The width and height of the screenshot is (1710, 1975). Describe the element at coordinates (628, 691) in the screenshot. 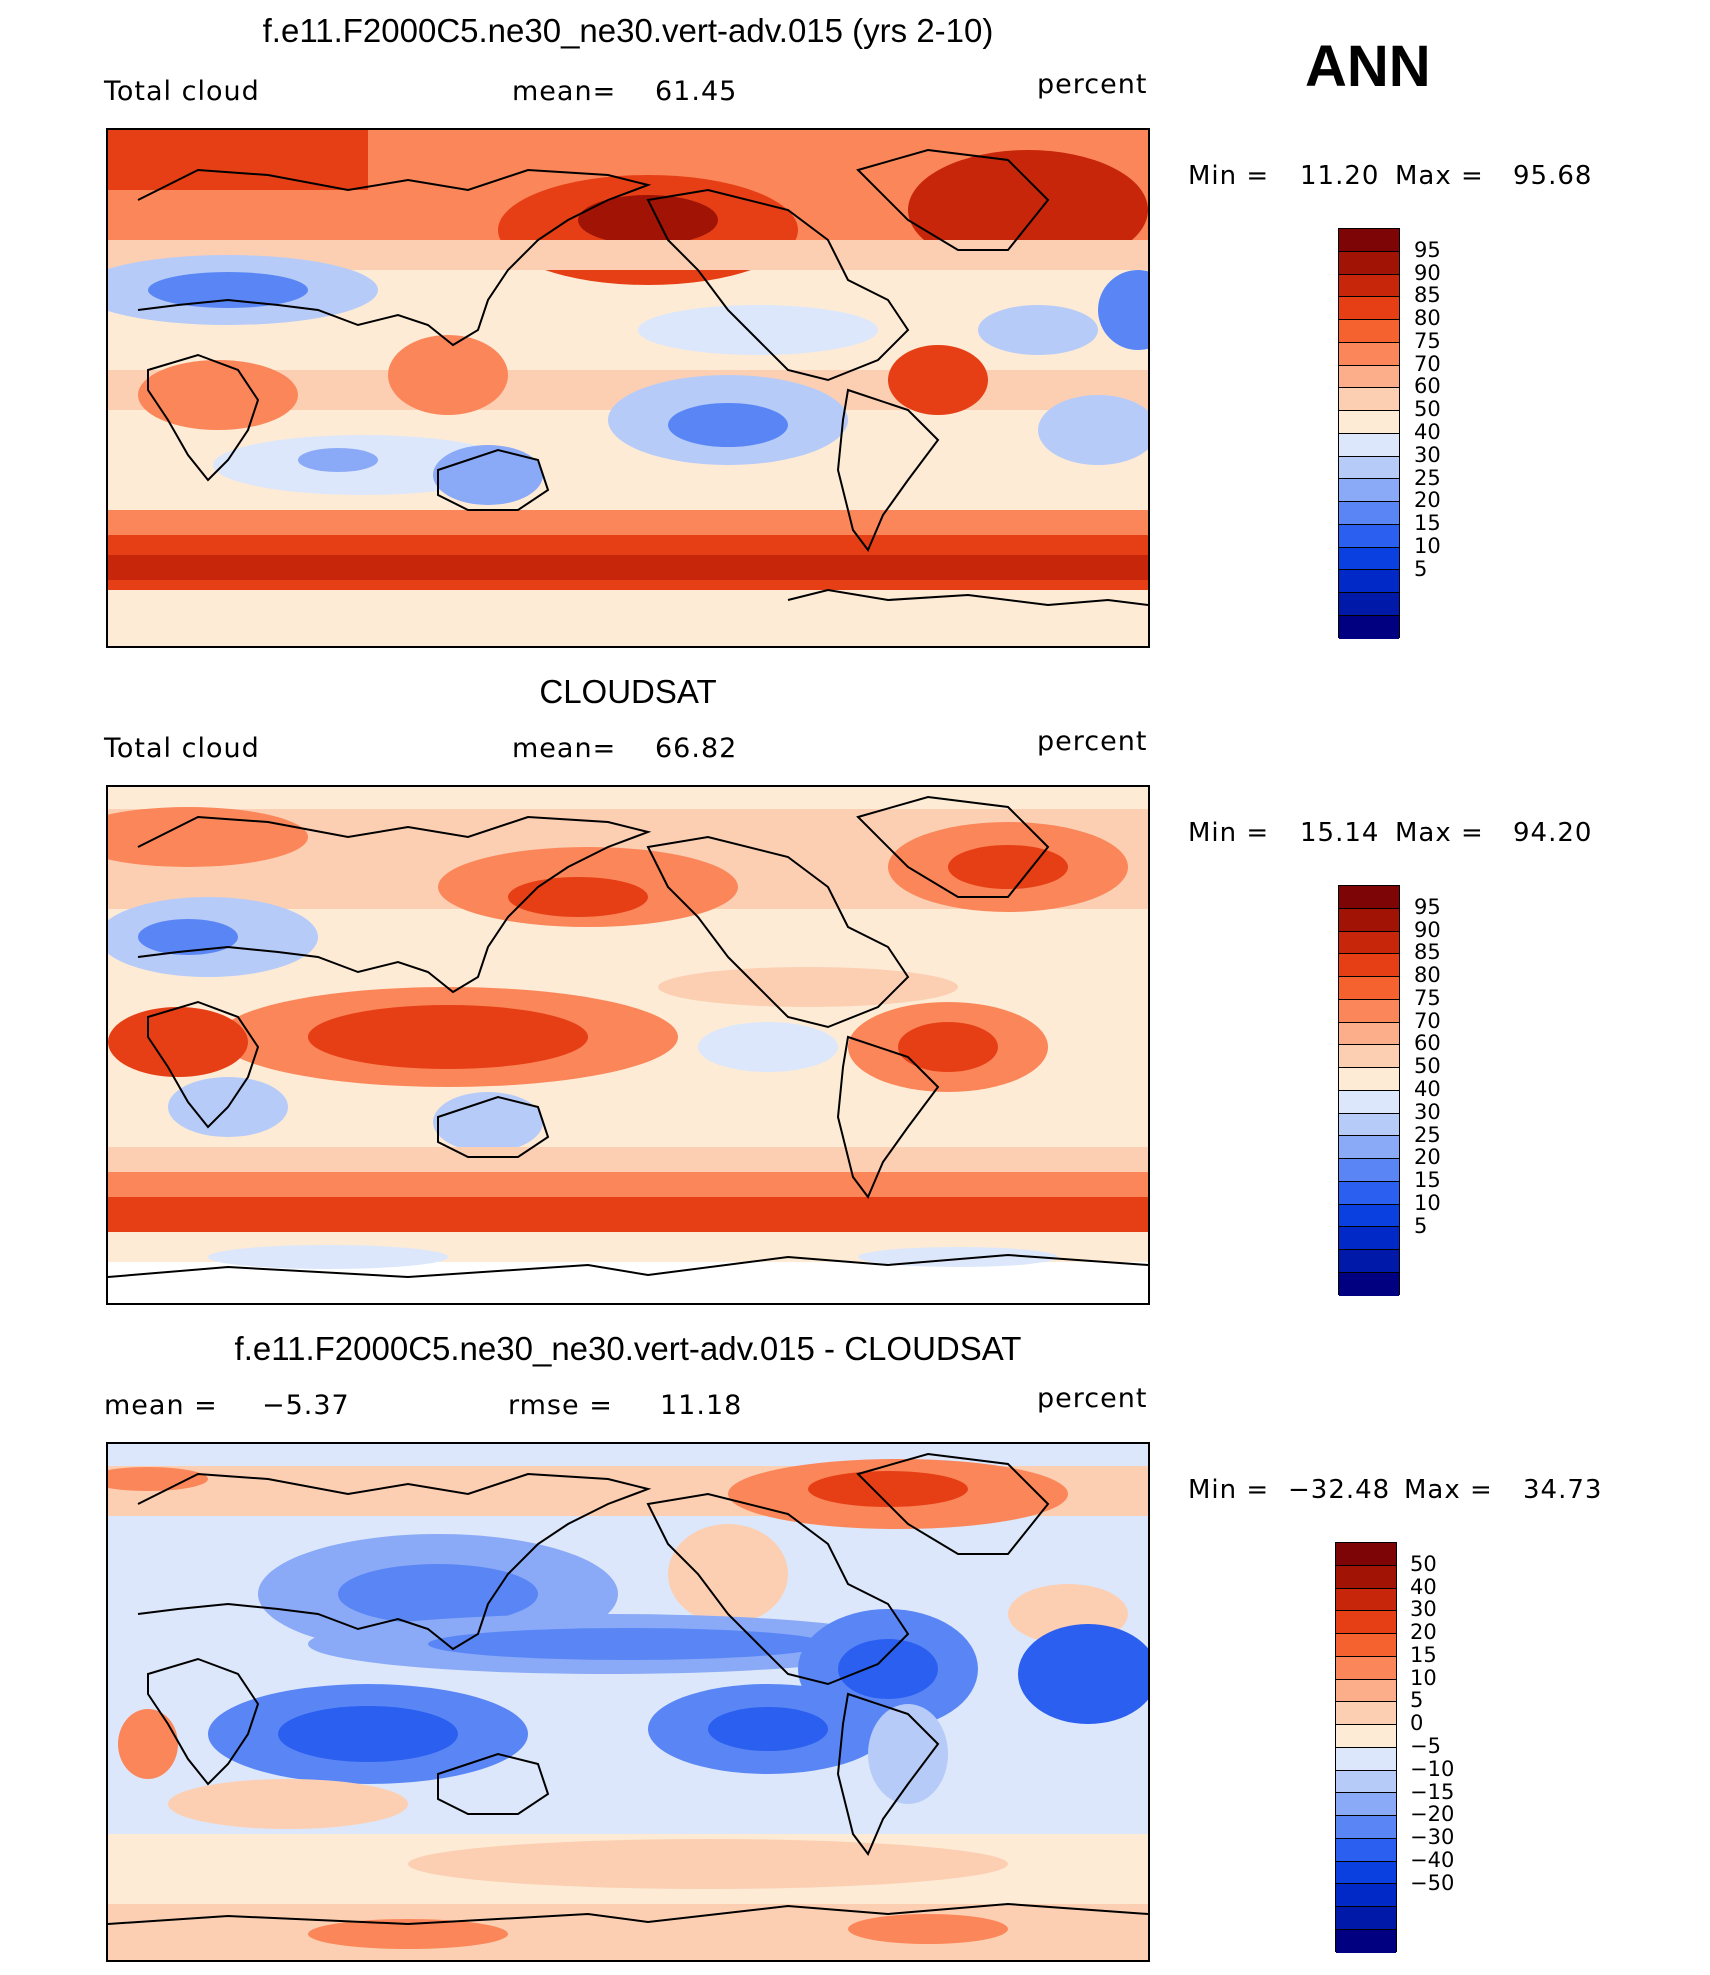

I see `panel2-title: CLOUDSAT` at that location.